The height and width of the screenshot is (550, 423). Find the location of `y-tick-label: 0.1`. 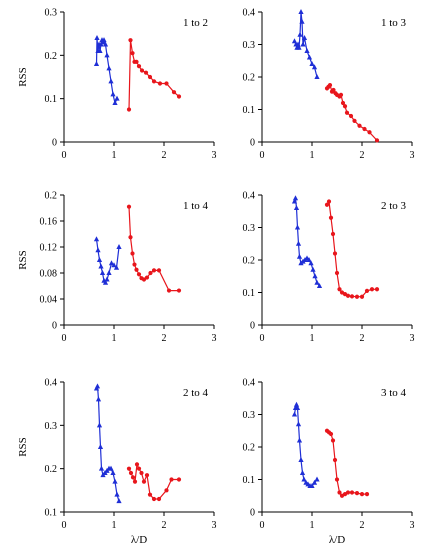

y-tick-label: 0.1 is located at coordinates (51, 513).